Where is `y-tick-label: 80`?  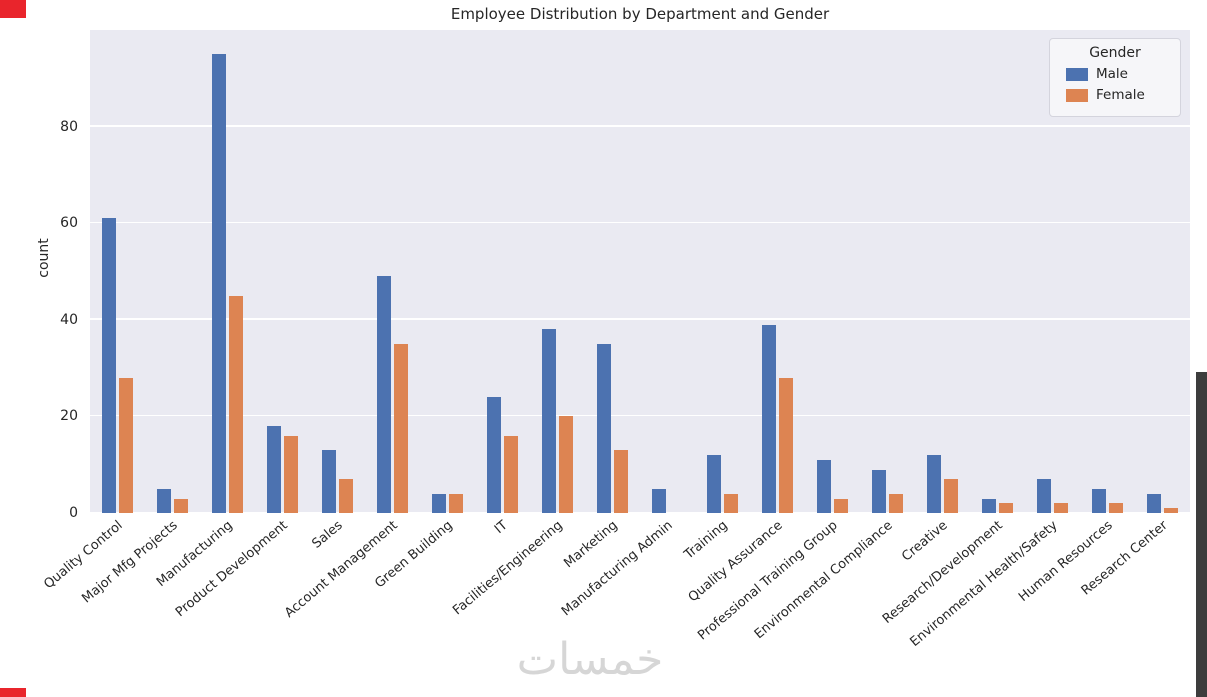
y-tick-label: 80 is located at coordinates (69, 126).